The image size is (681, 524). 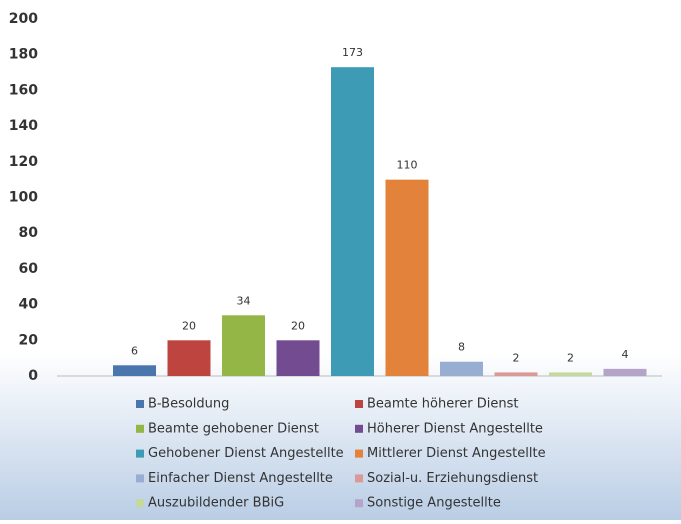 What do you see at coordinates (461, 347) in the screenshot?
I see `value-label: 8` at bounding box center [461, 347].